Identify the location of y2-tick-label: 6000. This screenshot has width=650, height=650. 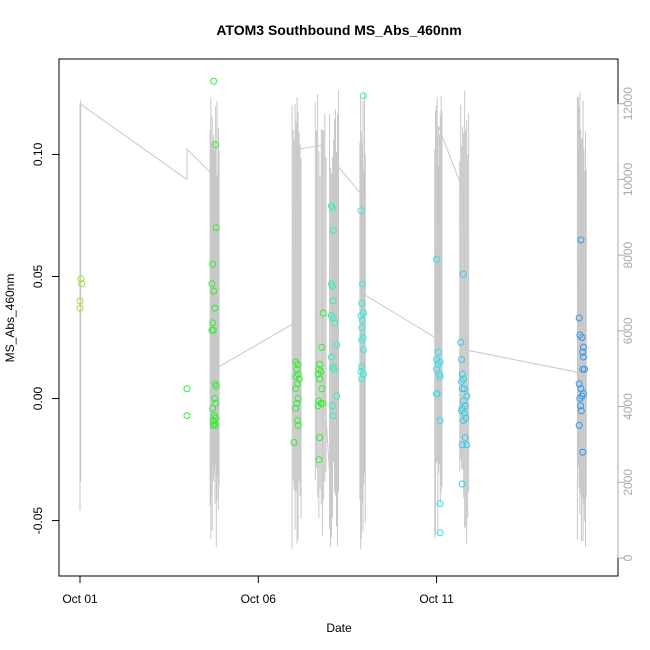
(628, 330).